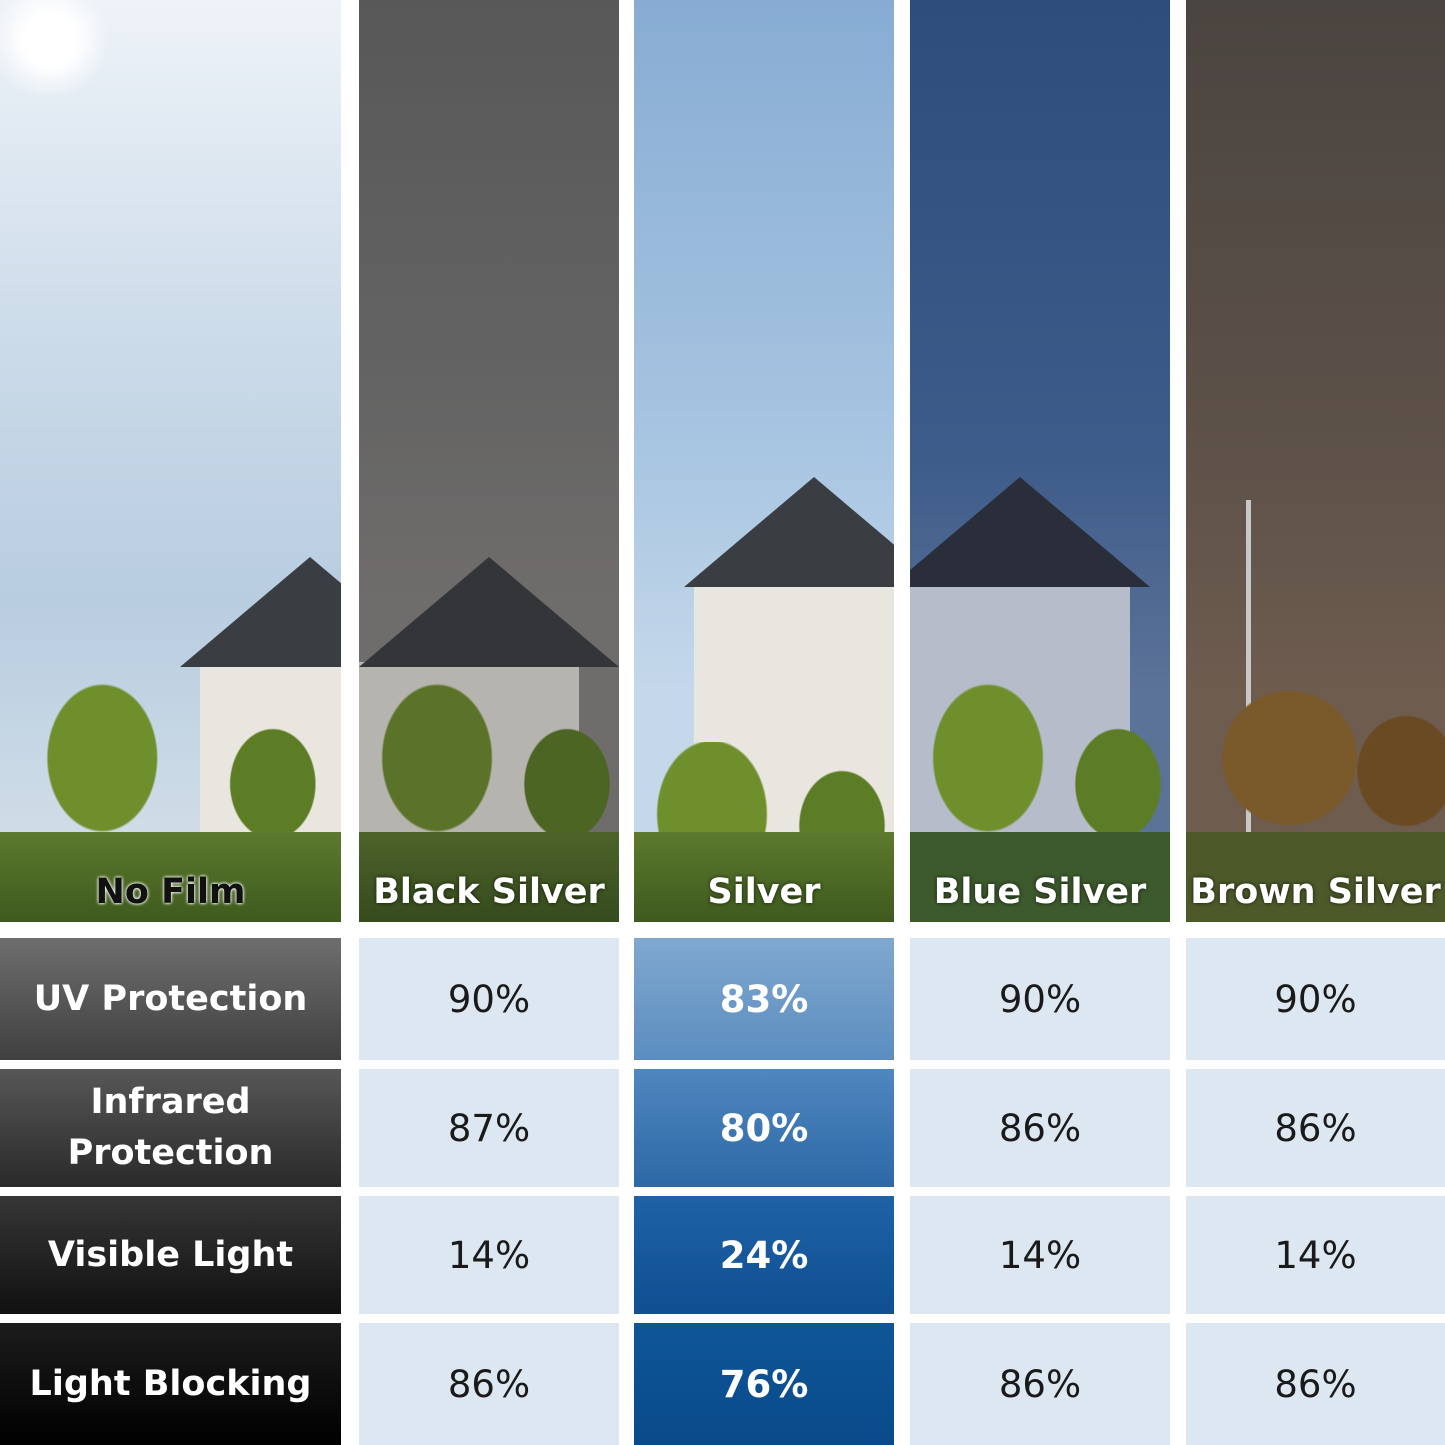  What do you see at coordinates (764, 1255) in the screenshot?
I see `value-cell: 24%` at bounding box center [764, 1255].